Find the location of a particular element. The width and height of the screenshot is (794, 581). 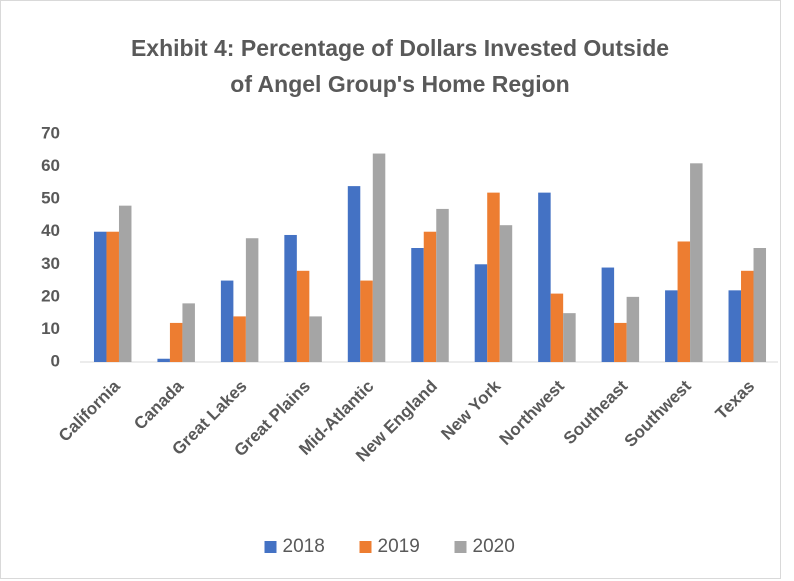

x-tick-label: California is located at coordinates (89, 410).